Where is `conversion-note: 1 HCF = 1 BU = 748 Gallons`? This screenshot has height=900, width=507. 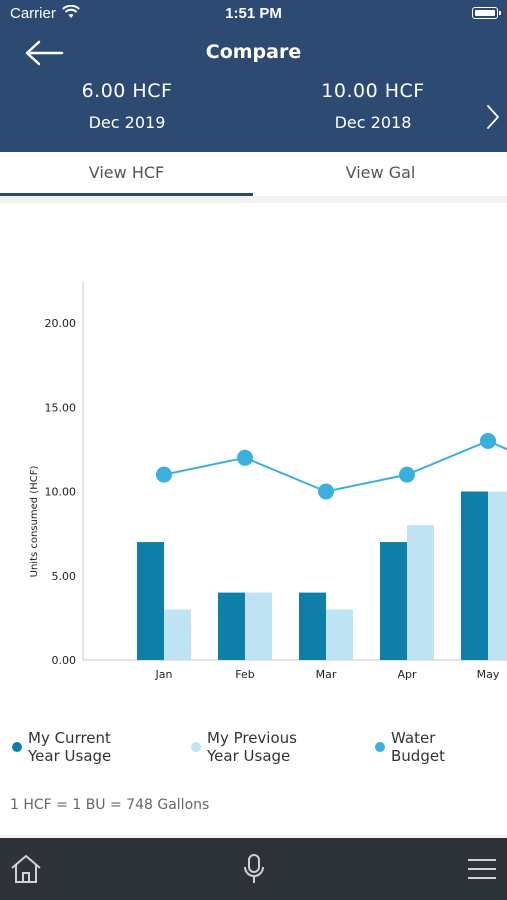
conversion-note: 1 HCF = 1 BU = 748 Gallons is located at coordinates (110, 805).